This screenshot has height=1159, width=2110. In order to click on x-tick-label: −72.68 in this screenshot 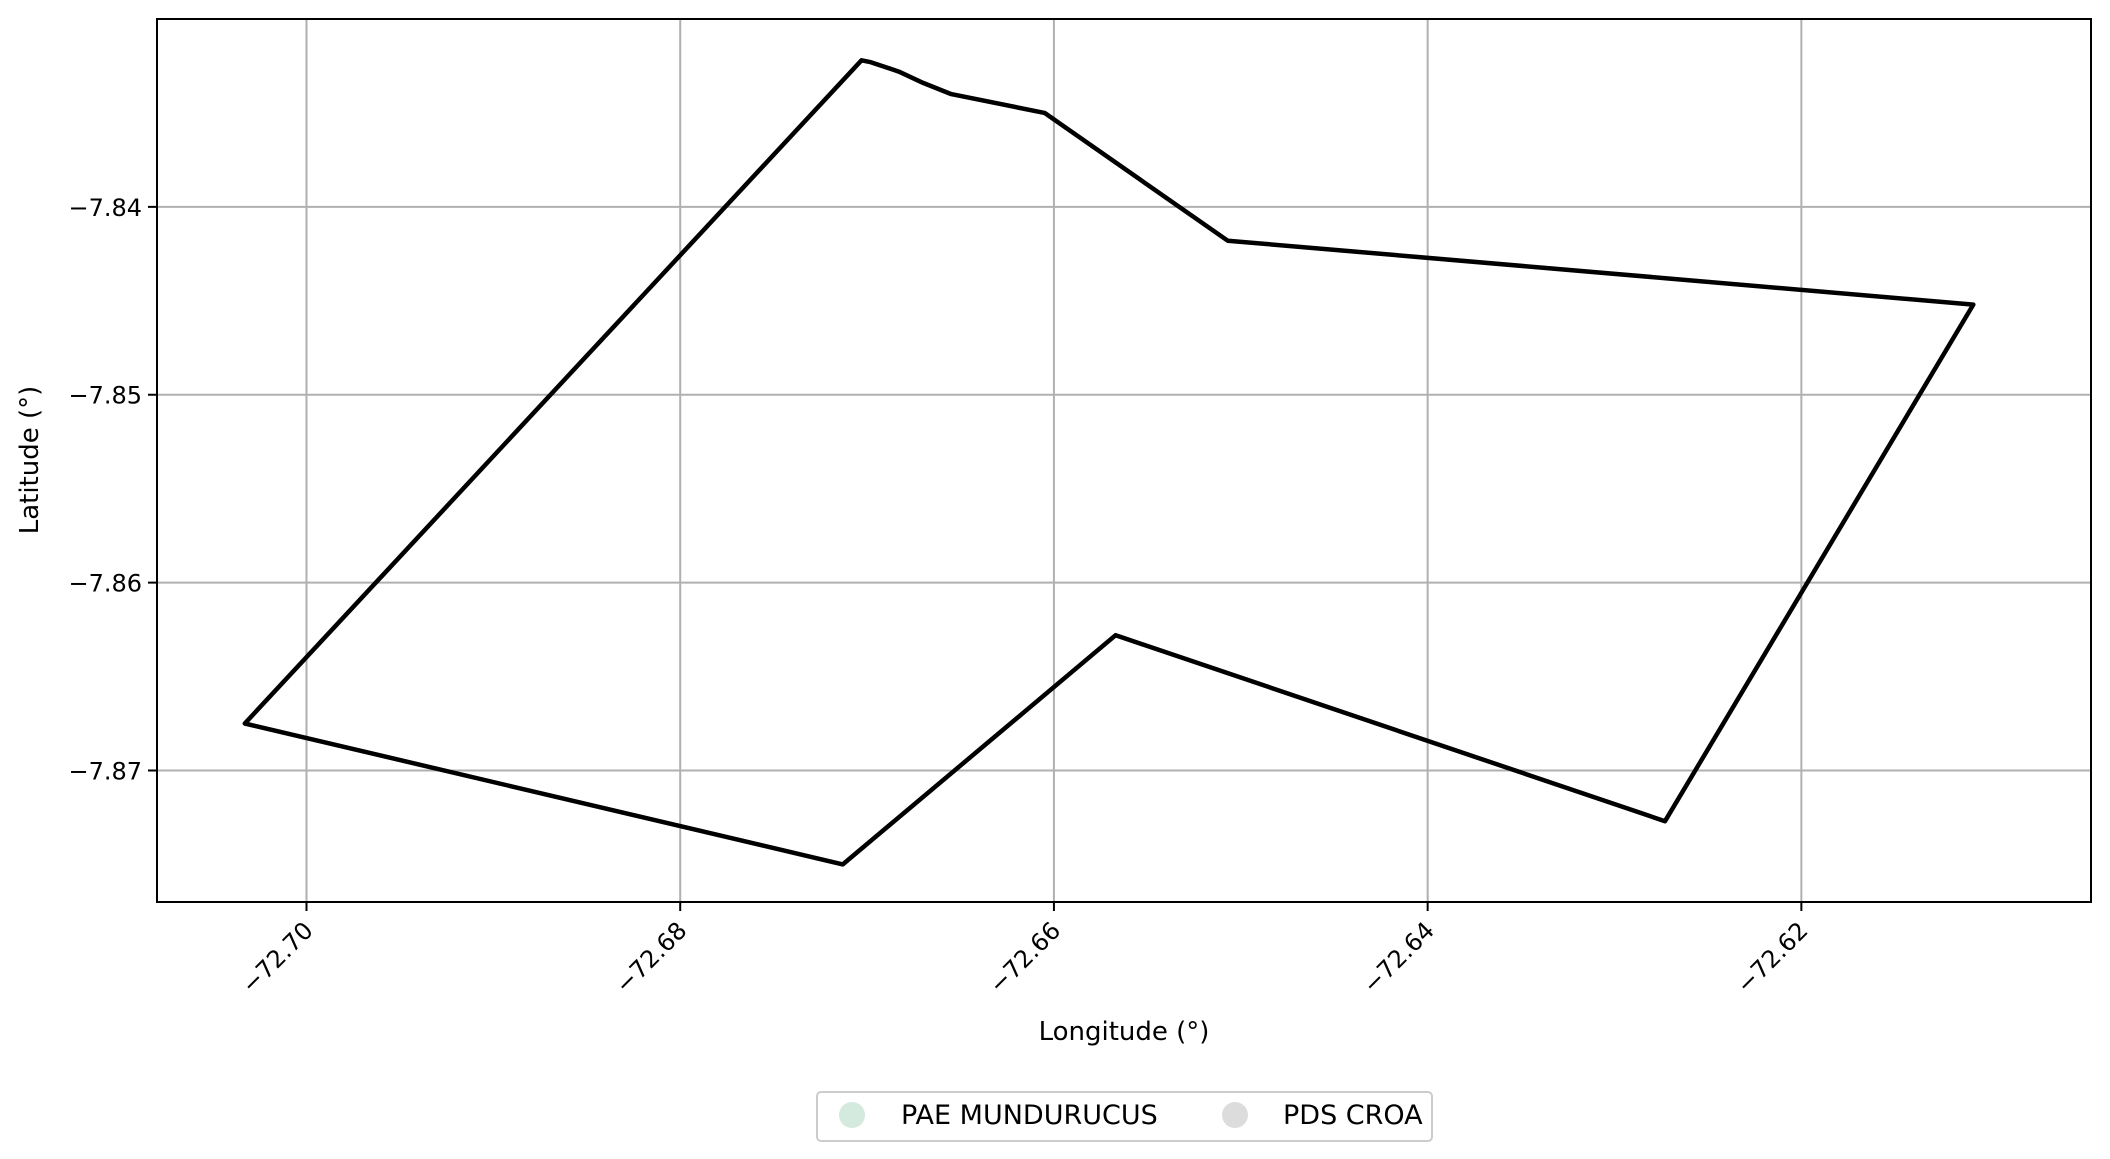, I will do `click(651, 957)`.